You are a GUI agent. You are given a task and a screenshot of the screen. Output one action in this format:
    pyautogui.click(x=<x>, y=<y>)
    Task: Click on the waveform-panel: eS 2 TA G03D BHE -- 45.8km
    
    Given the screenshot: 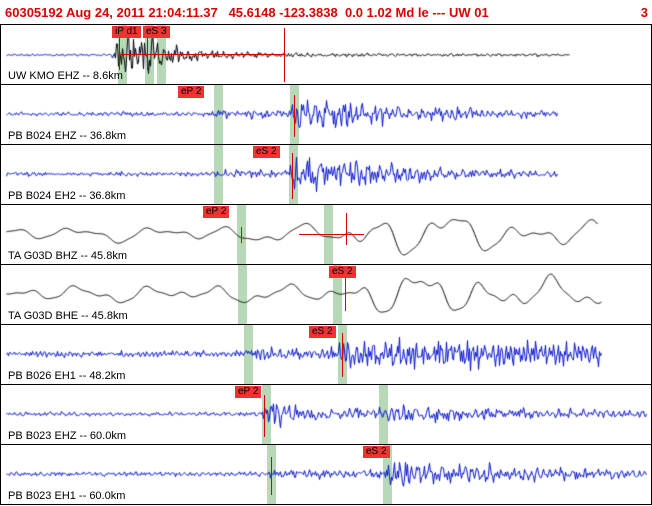 What is the action you would take?
    pyautogui.click(x=326, y=295)
    